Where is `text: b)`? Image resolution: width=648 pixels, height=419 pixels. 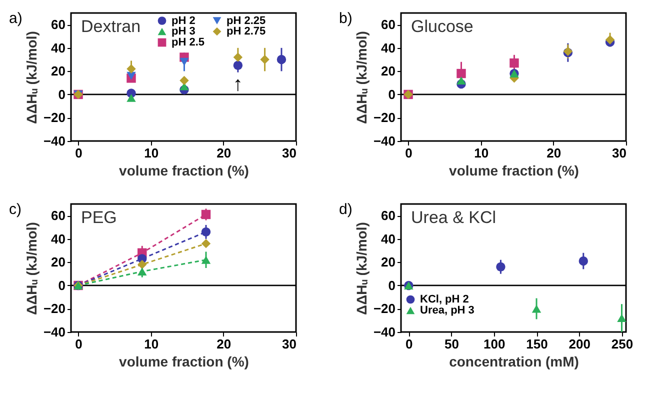
text: b) is located at coordinates (345, 18).